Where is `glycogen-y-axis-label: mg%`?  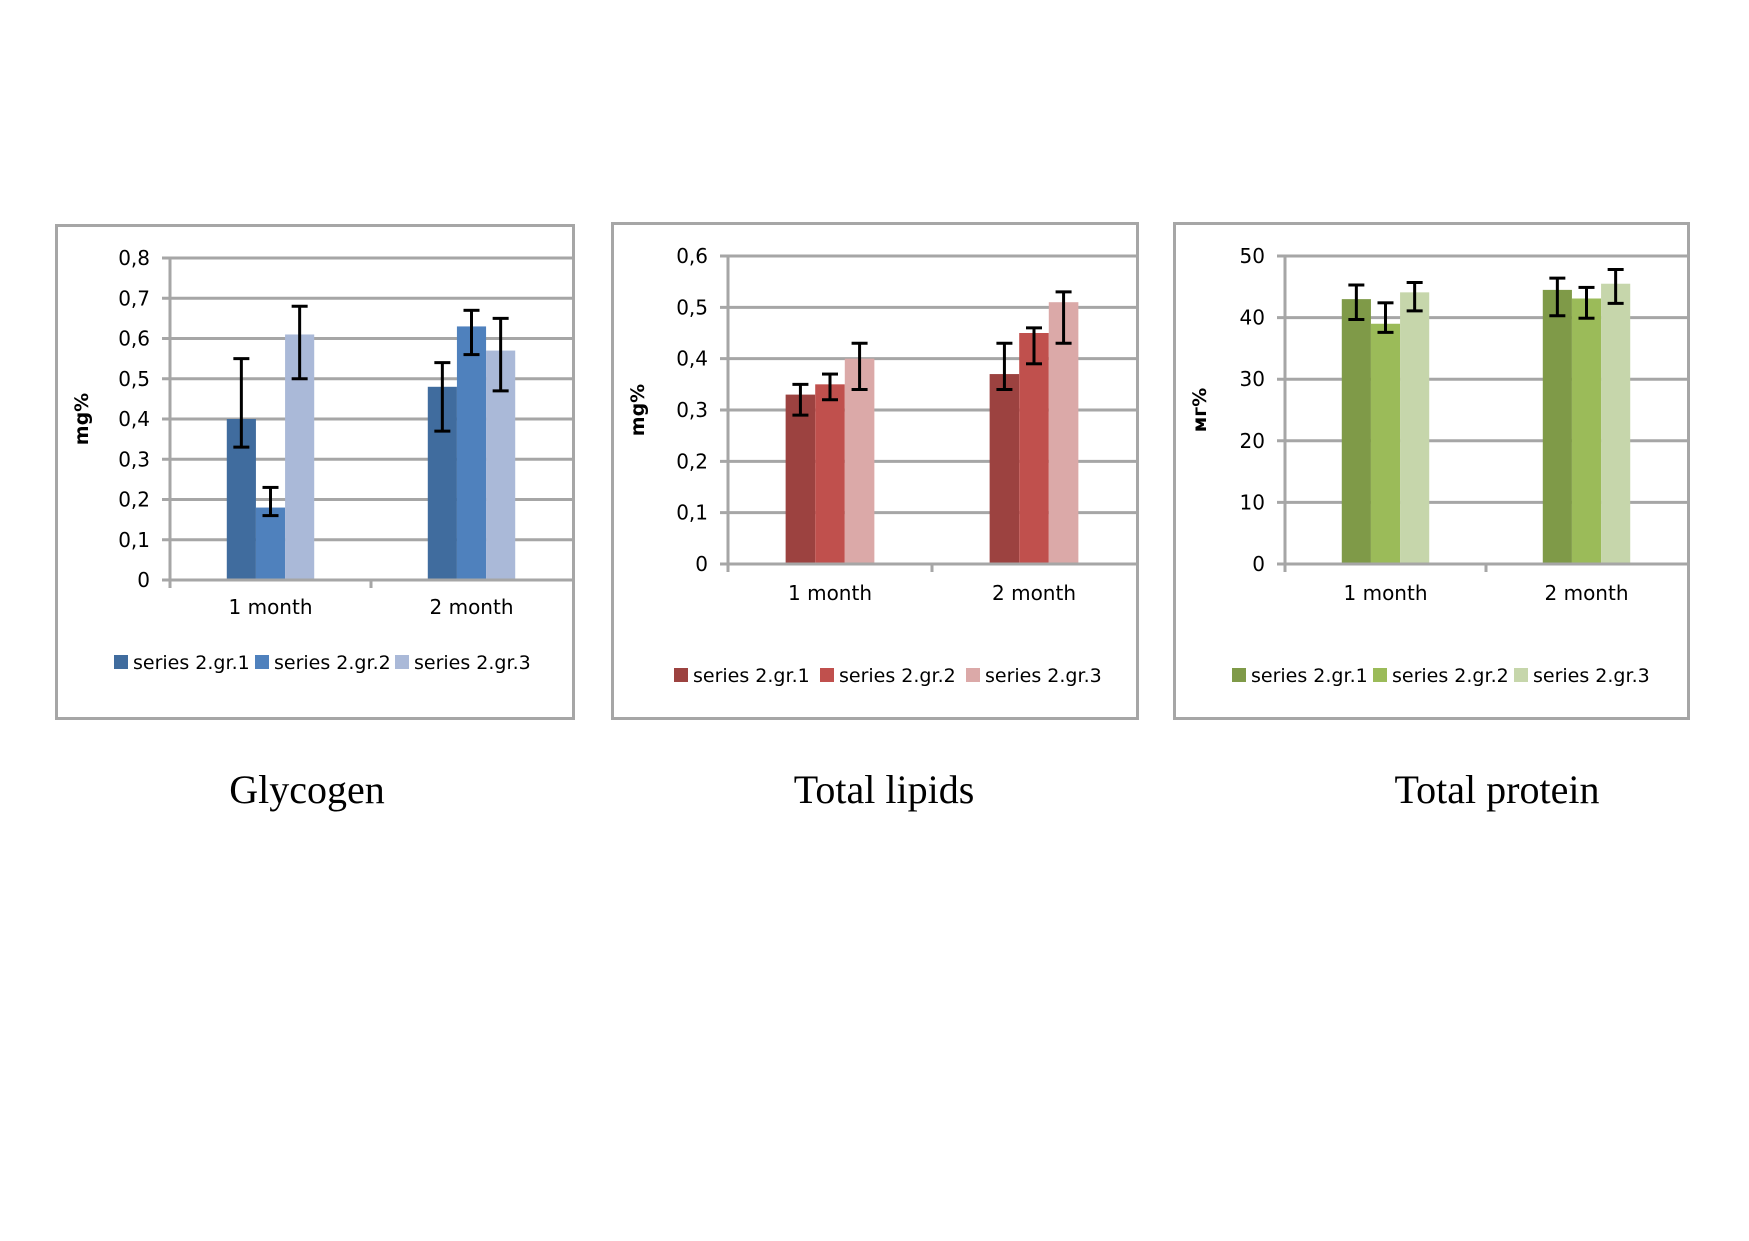
glycogen-y-axis-label: mg% is located at coordinates (82, 419).